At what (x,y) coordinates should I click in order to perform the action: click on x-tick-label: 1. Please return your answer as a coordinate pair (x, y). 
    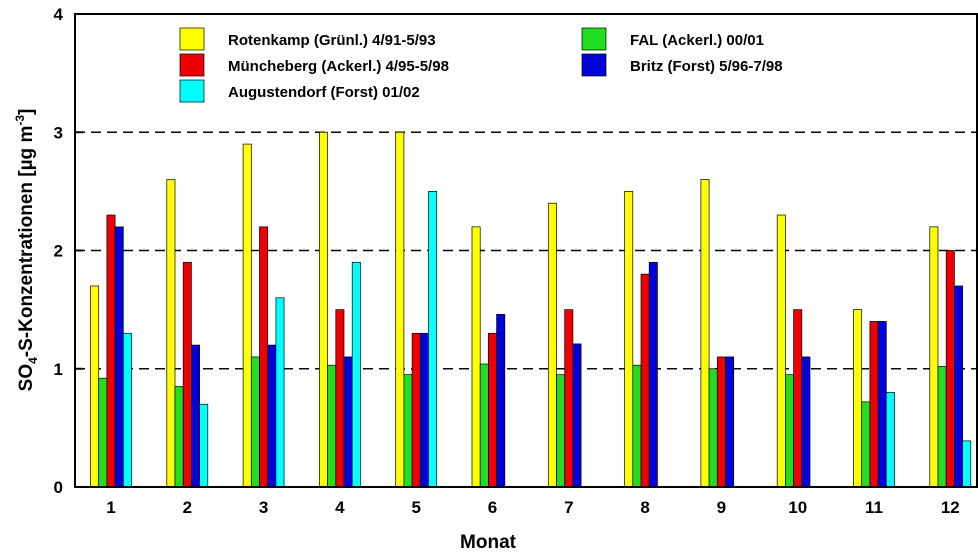
    Looking at the image, I should click on (110, 507).